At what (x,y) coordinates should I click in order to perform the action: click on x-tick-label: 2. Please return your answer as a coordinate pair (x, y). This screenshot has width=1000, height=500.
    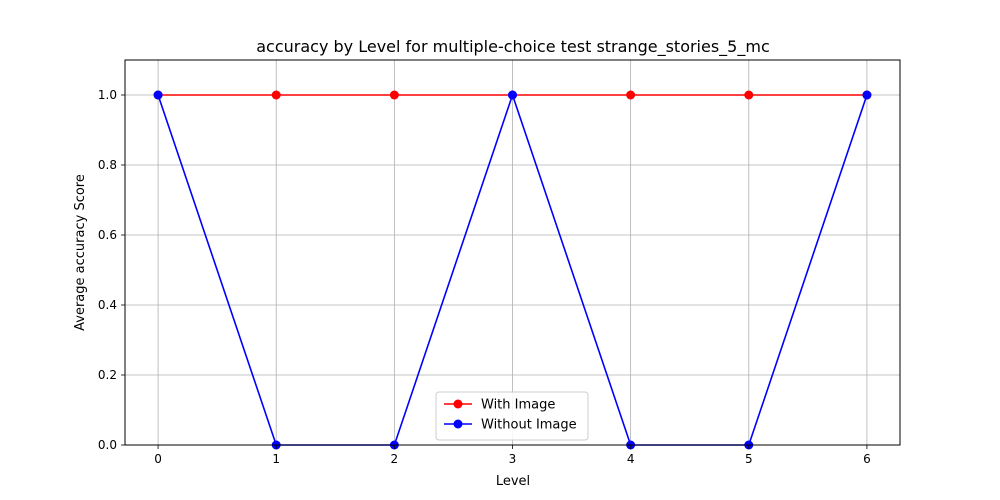
    Looking at the image, I should click on (395, 459).